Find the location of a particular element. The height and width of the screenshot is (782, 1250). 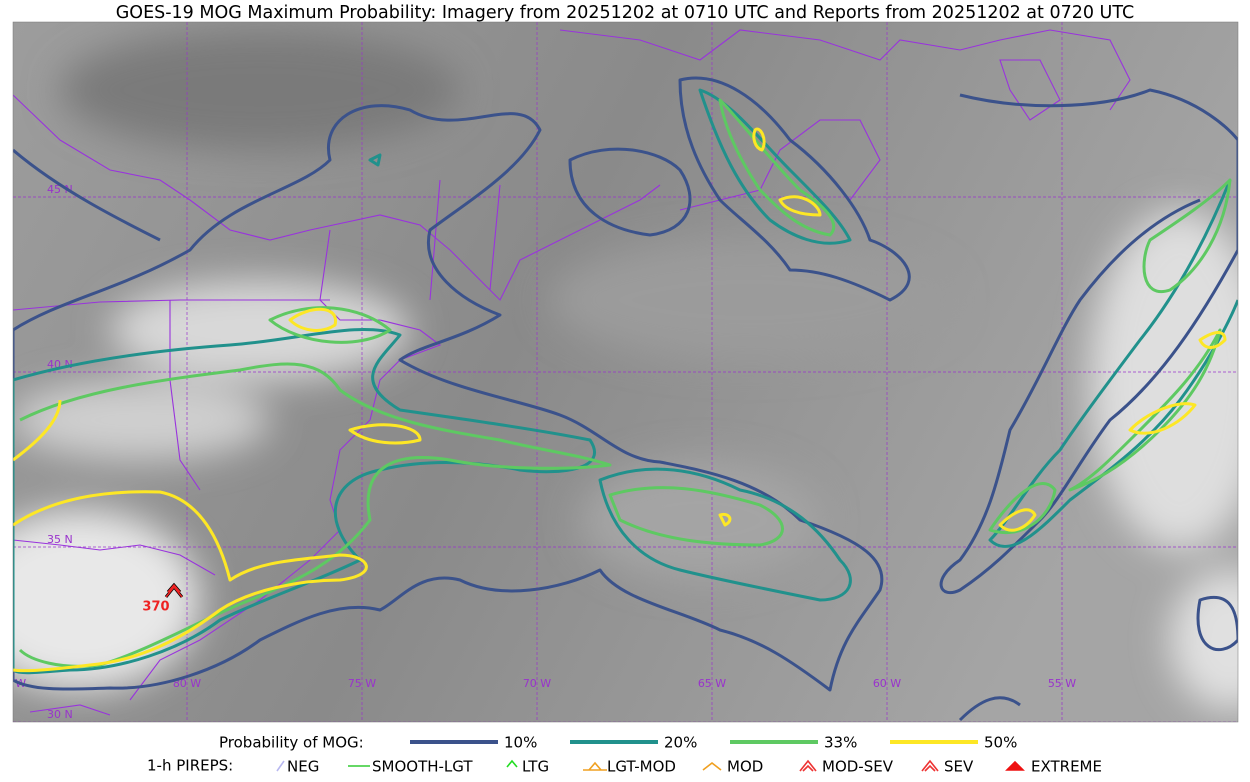

pirep-label: SEV is located at coordinates (959, 767).